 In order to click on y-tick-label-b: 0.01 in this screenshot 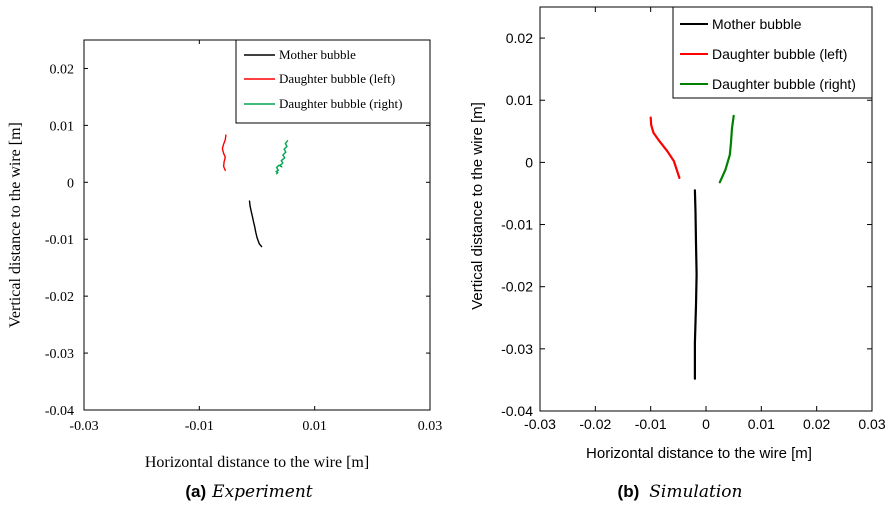, I will do `click(519, 100)`.